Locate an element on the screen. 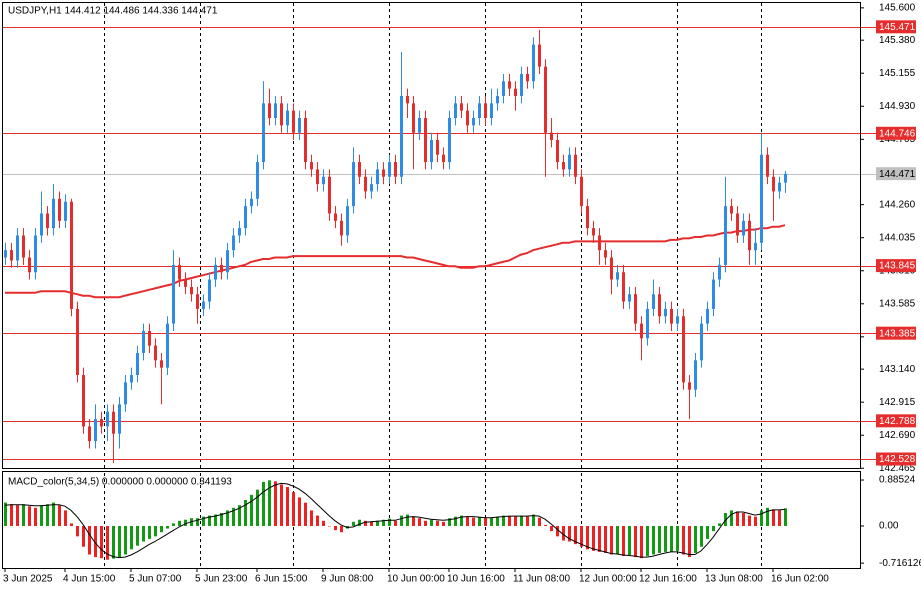 This screenshot has height=590, width=921. level-label: 143.385 is located at coordinates (897, 333).